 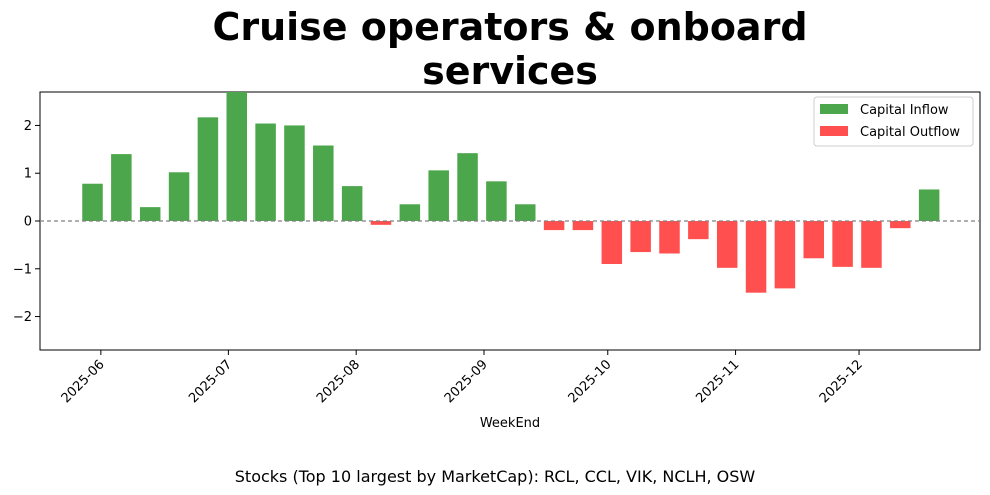 What do you see at coordinates (842, 244) in the screenshot?
I see `bar-W27` at bounding box center [842, 244].